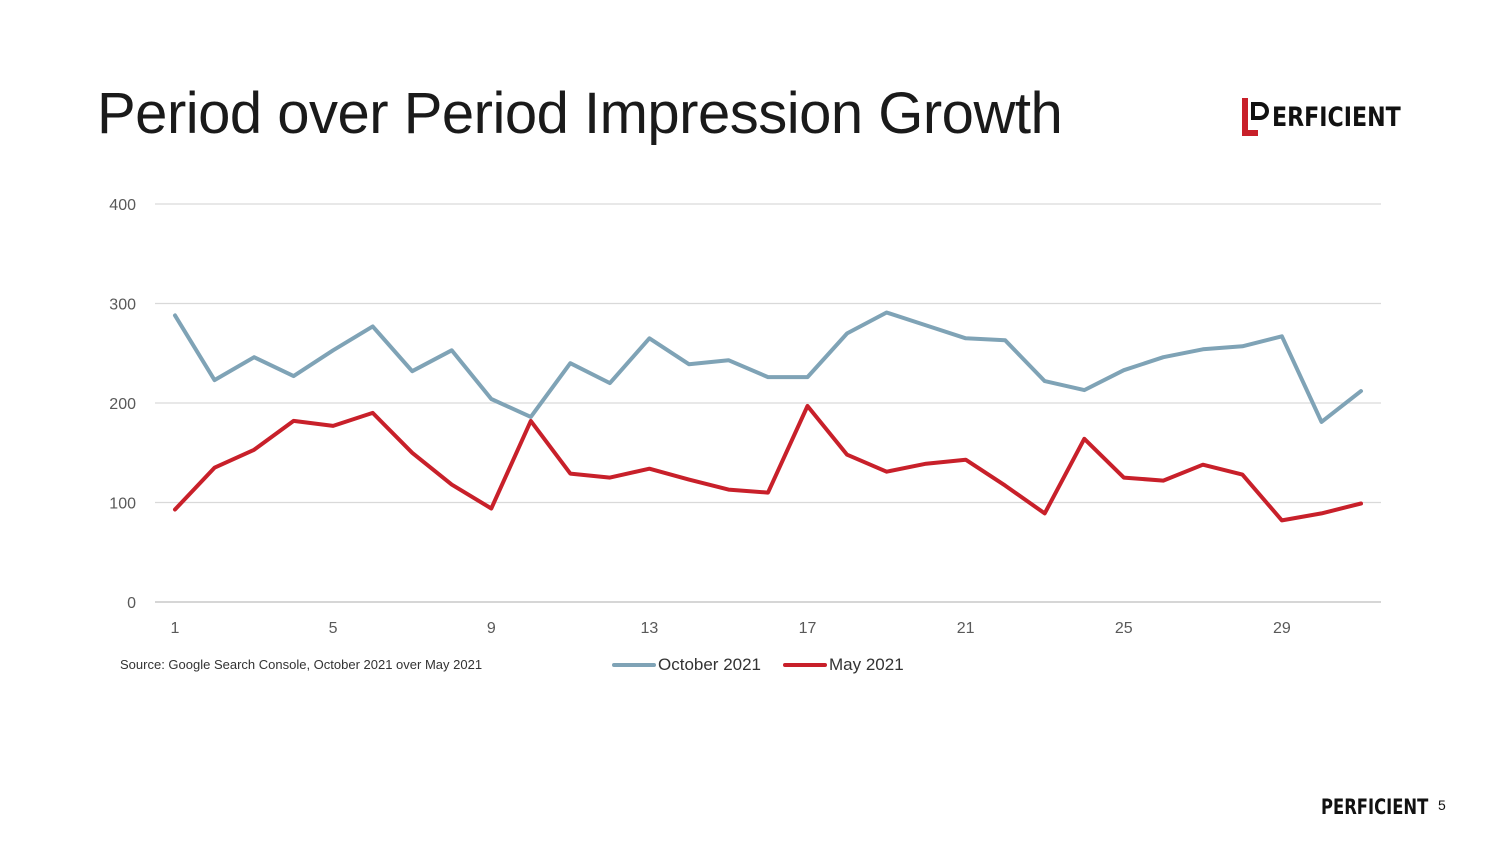 The height and width of the screenshot is (844, 1500). What do you see at coordinates (650, 628) in the screenshot?
I see `x-tick-label-13: 13` at bounding box center [650, 628].